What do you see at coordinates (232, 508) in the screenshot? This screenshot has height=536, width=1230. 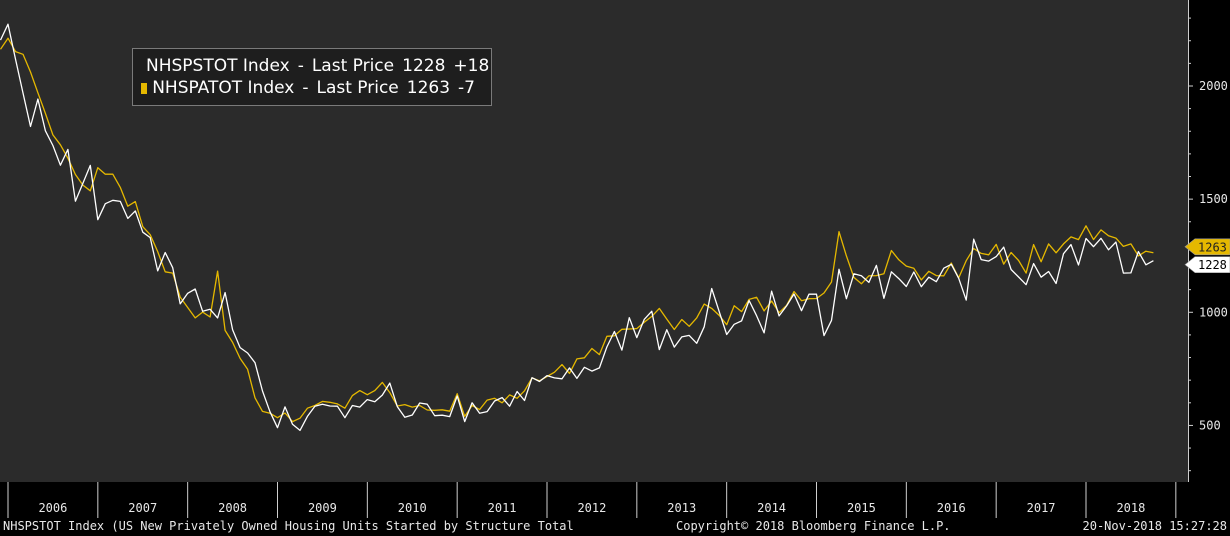 I see `x-tick-label: 2008` at bounding box center [232, 508].